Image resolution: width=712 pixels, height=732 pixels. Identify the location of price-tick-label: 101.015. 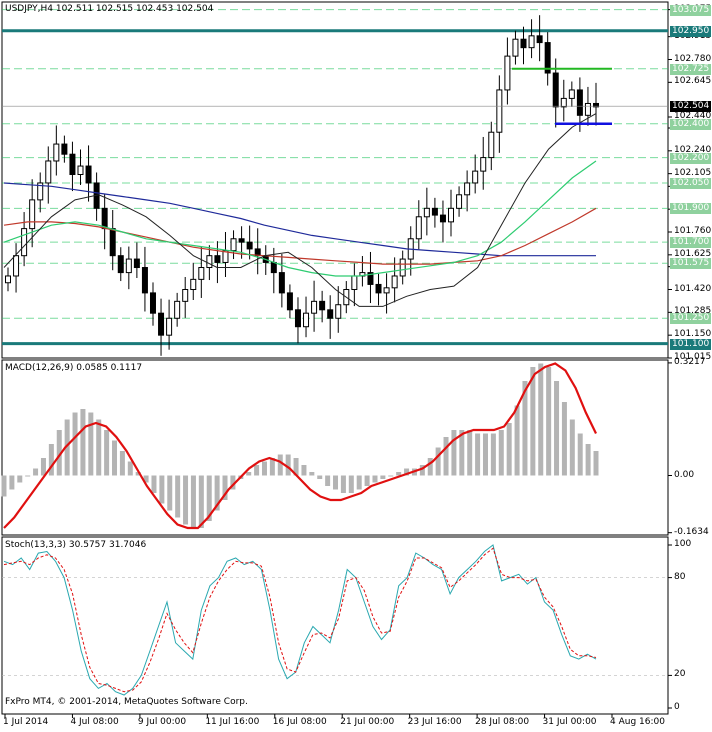
(693, 357).